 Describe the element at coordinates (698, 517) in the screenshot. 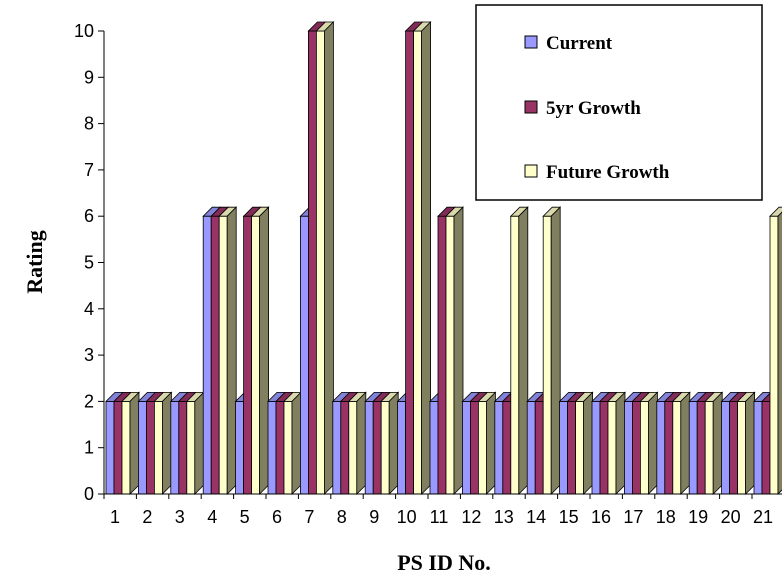

I see `x-tick-label: 19` at that location.